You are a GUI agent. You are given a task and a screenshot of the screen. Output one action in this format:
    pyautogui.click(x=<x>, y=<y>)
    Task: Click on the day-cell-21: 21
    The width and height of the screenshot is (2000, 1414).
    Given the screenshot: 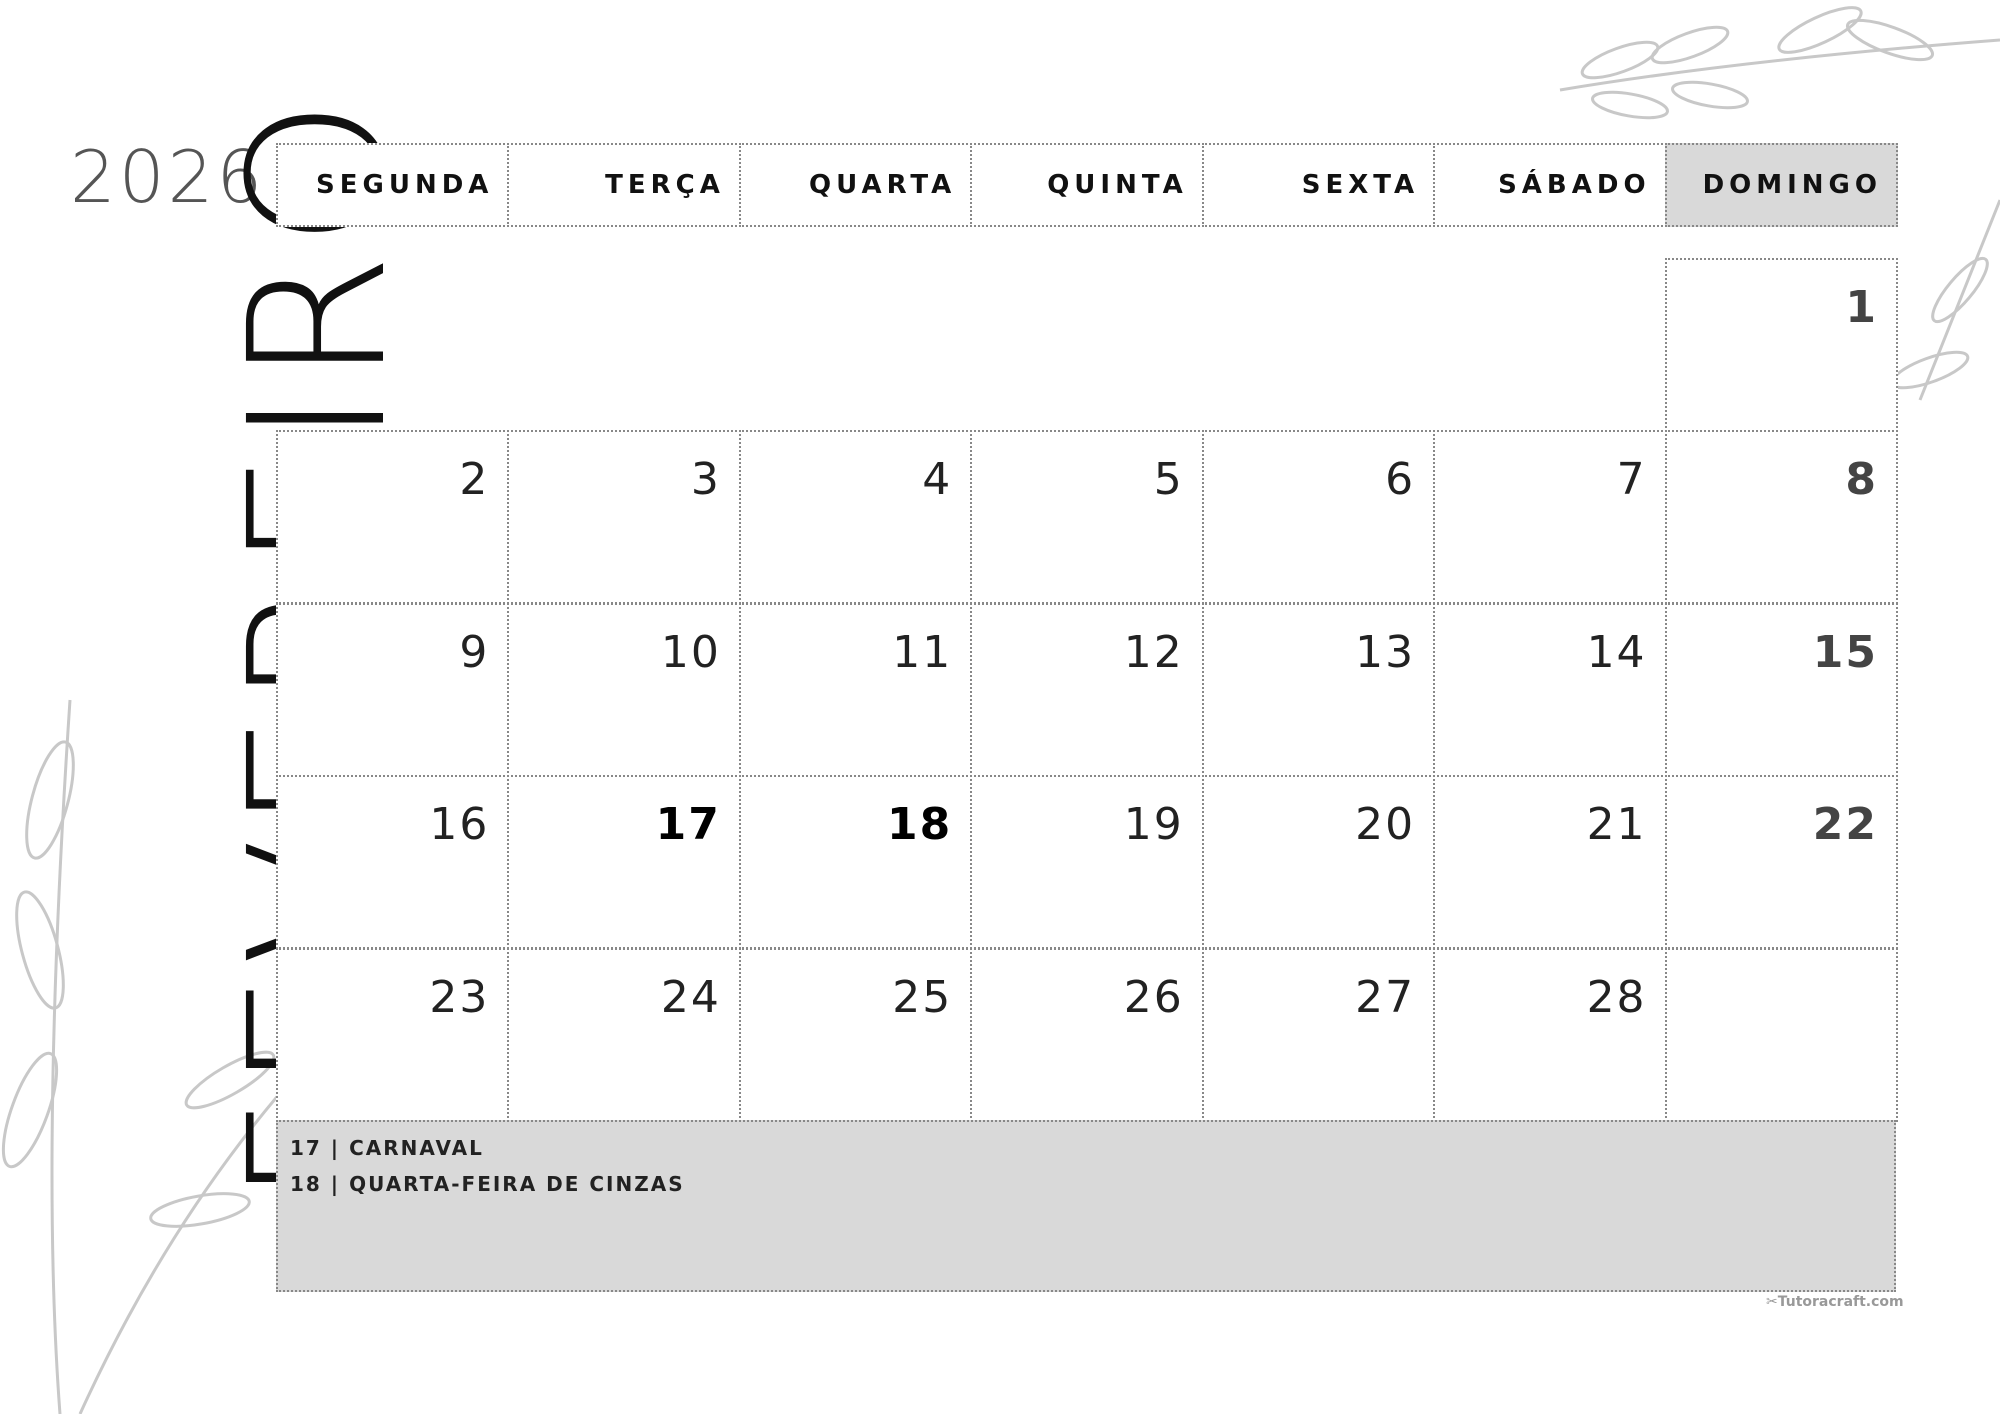 What is the action you would take?
    pyautogui.click(x=1550, y=862)
    